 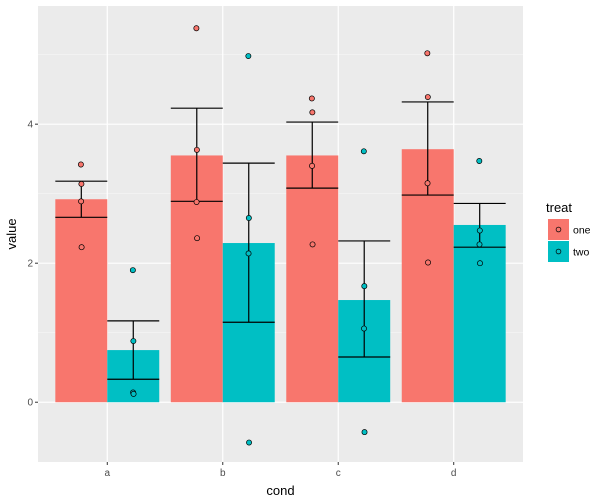 What do you see at coordinates (558, 229) in the screenshot?
I see `legend-key-point-one` at bounding box center [558, 229].